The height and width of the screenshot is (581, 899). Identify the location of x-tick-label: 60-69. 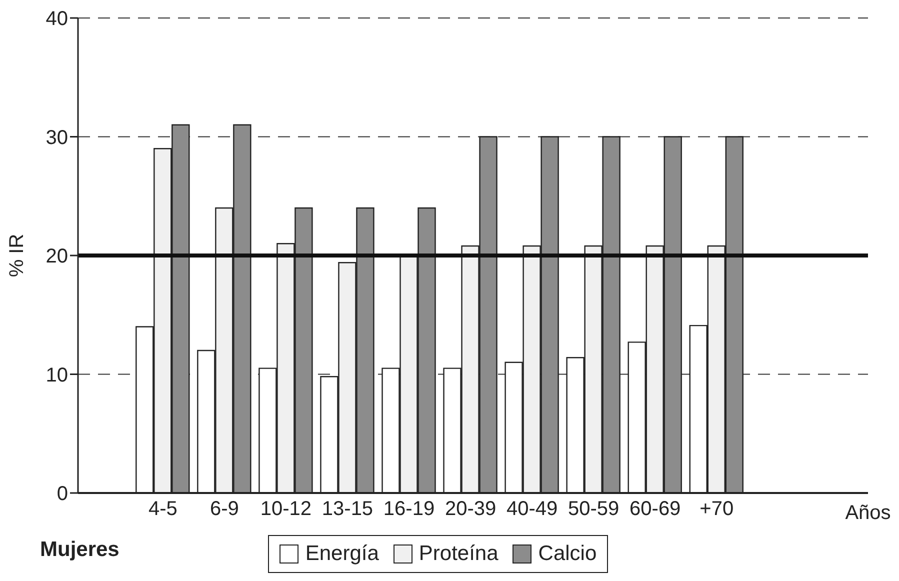
(655, 509).